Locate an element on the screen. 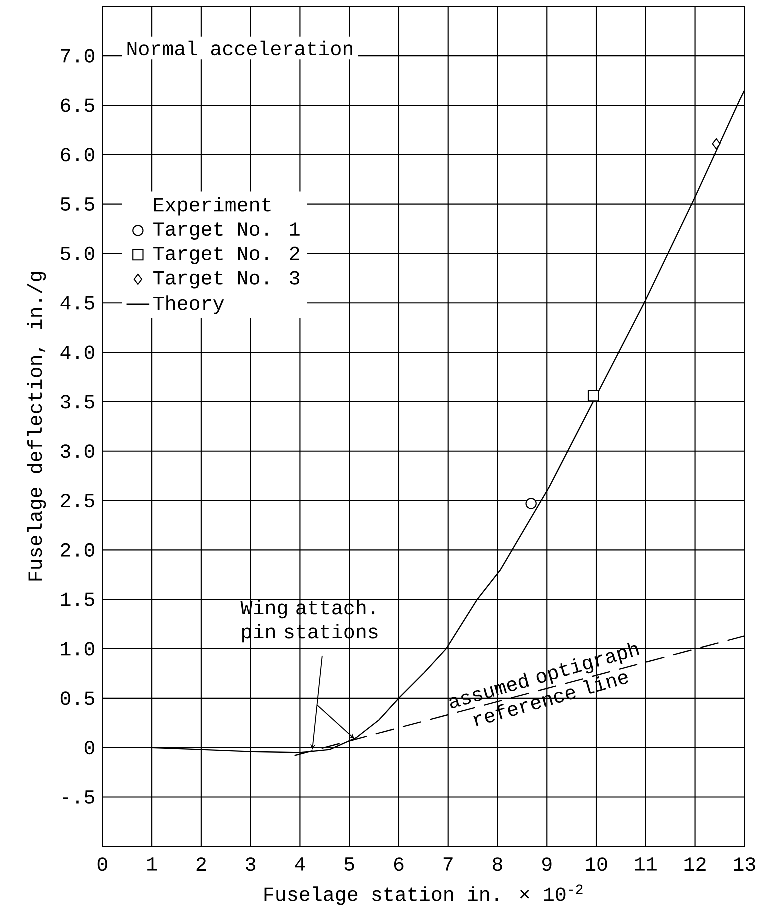  x-tick-label: 10 is located at coordinates (597, 865).